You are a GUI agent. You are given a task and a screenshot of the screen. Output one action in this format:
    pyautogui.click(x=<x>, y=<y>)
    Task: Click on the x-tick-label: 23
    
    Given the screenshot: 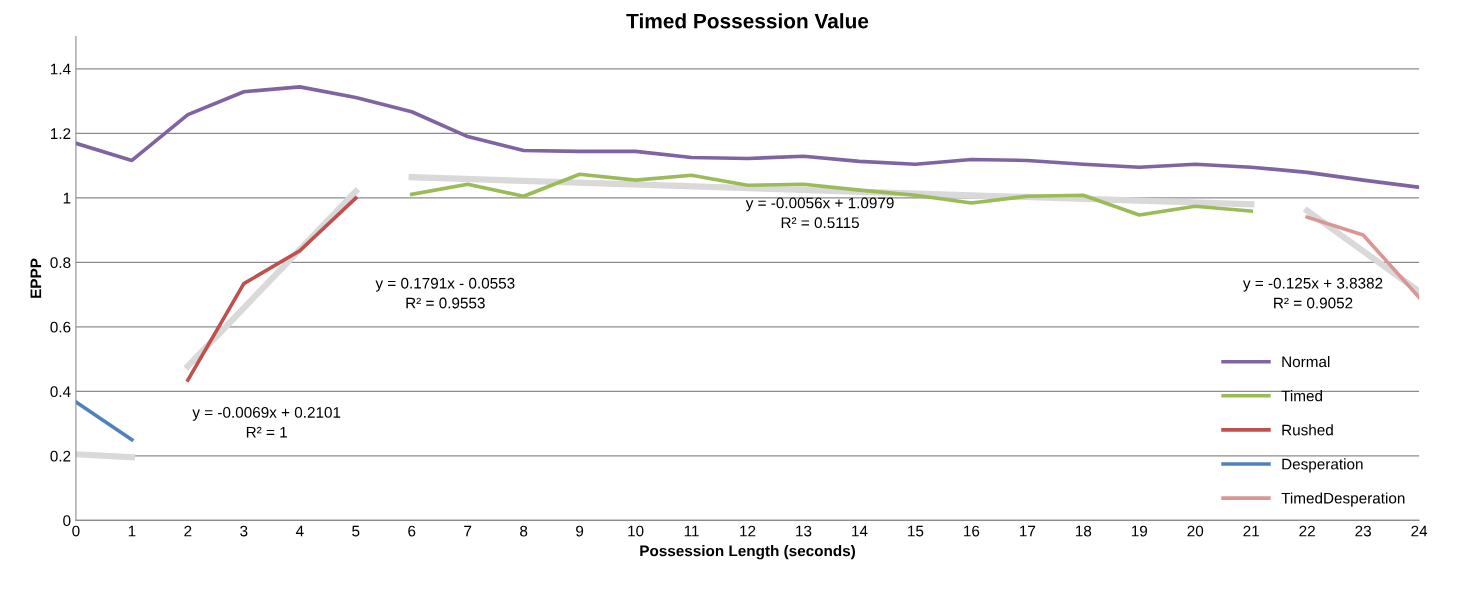 What is the action you would take?
    pyautogui.click(x=1363, y=531)
    